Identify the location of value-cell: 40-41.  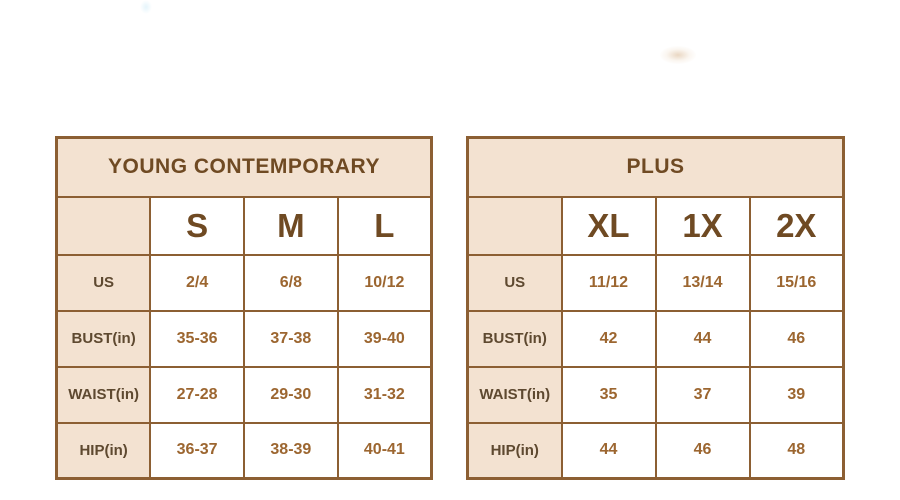
(384, 450).